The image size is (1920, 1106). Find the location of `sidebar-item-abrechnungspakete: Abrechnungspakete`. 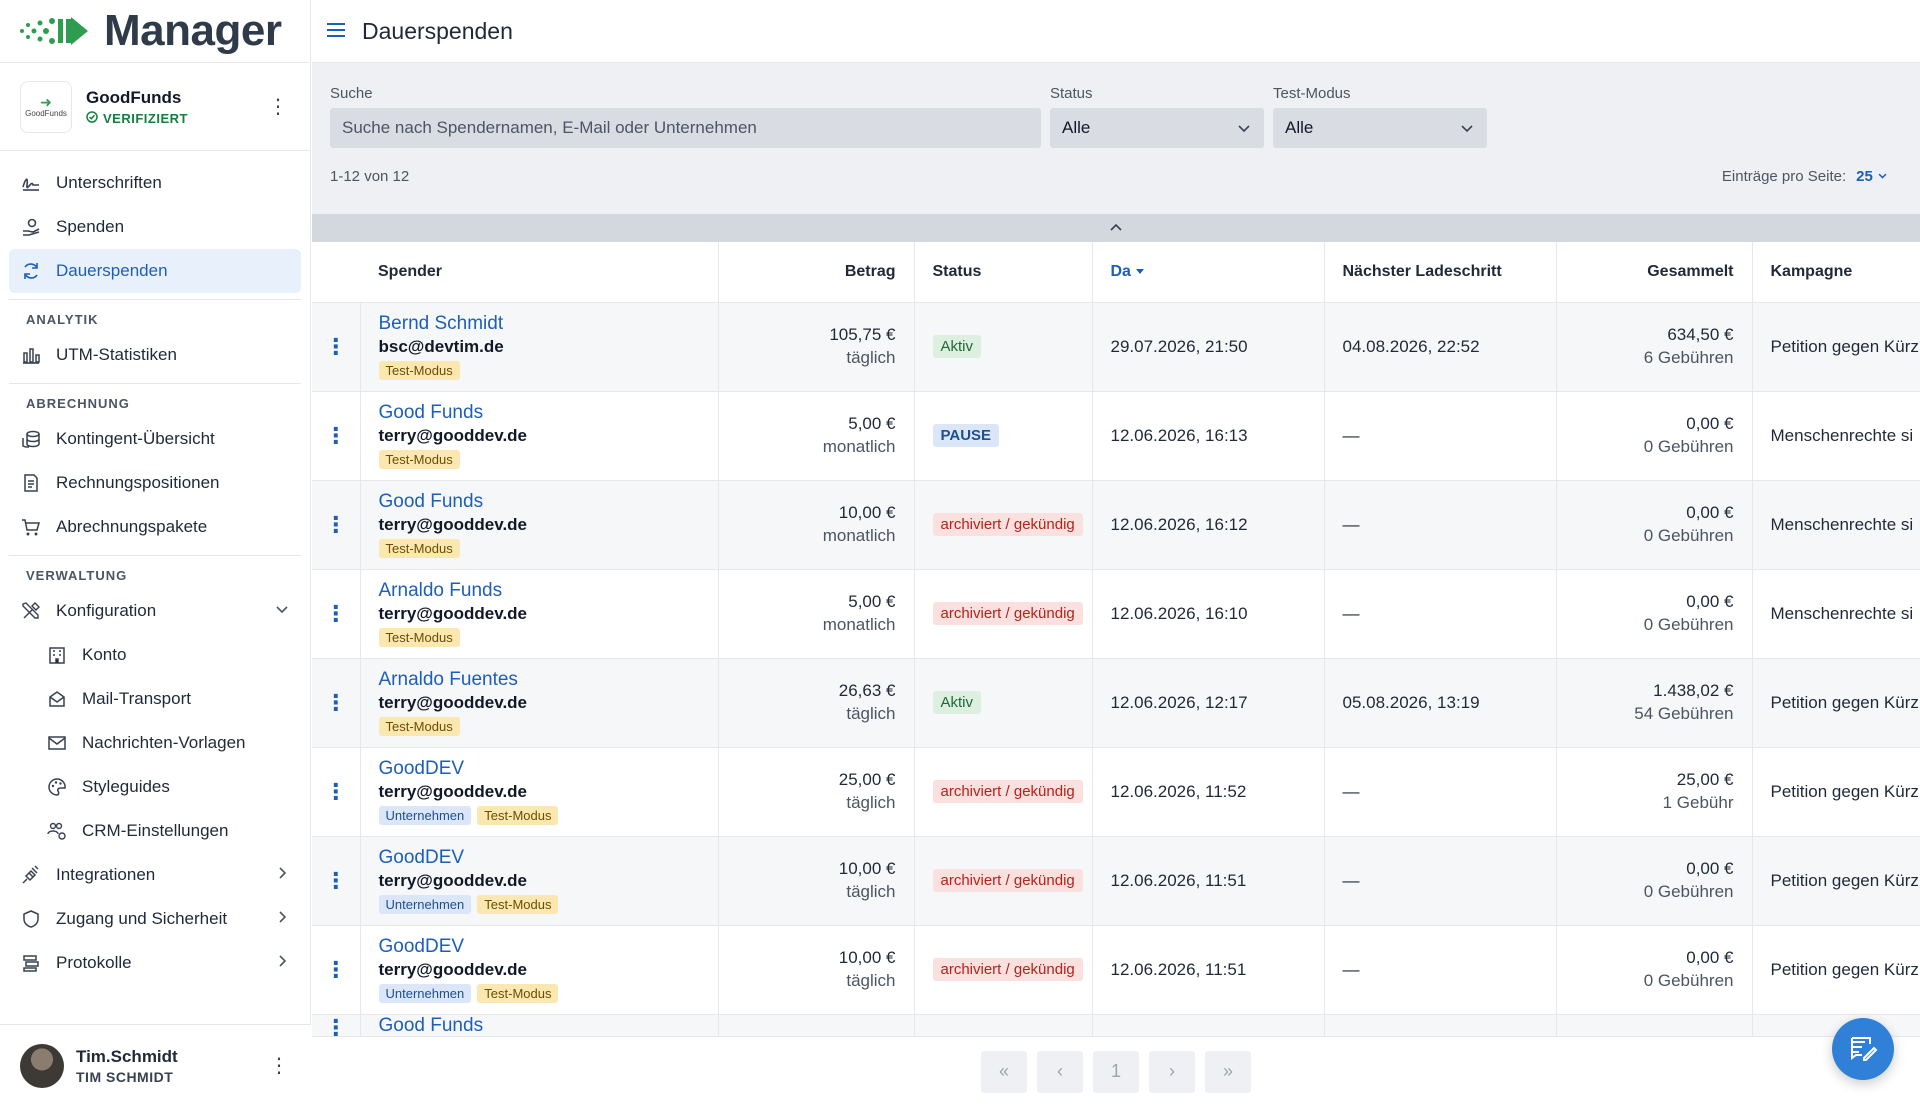

sidebar-item-abrechnungspakete: Abrechnungspakete is located at coordinates (155, 527).